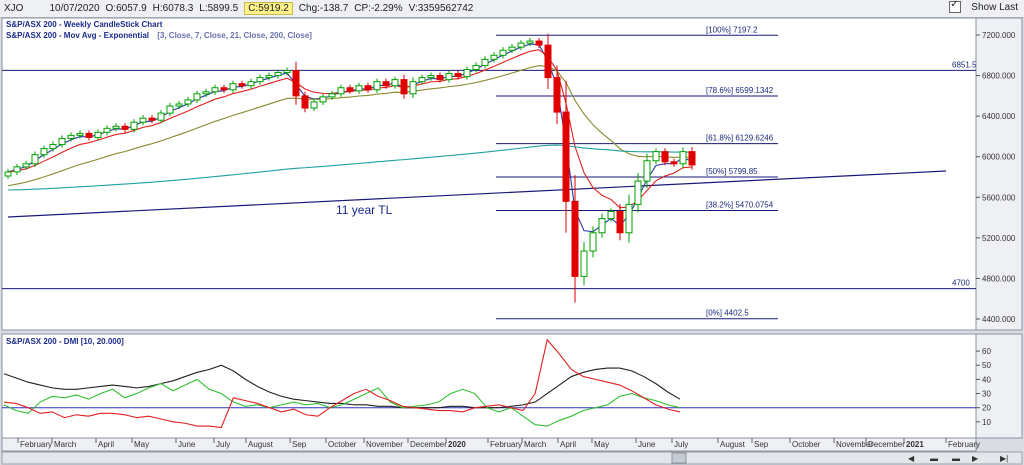 Image resolution: width=1024 pixels, height=465 pixels. What do you see at coordinates (961, 283) in the screenshot?
I see `level-label: 4700` at bounding box center [961, 283].